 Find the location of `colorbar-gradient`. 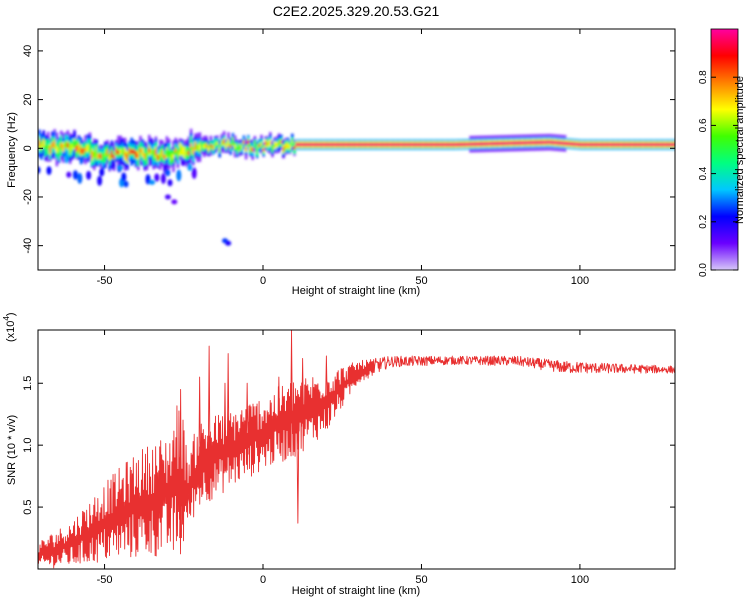

colorbar-gradient is located at coordinates (724, 149).